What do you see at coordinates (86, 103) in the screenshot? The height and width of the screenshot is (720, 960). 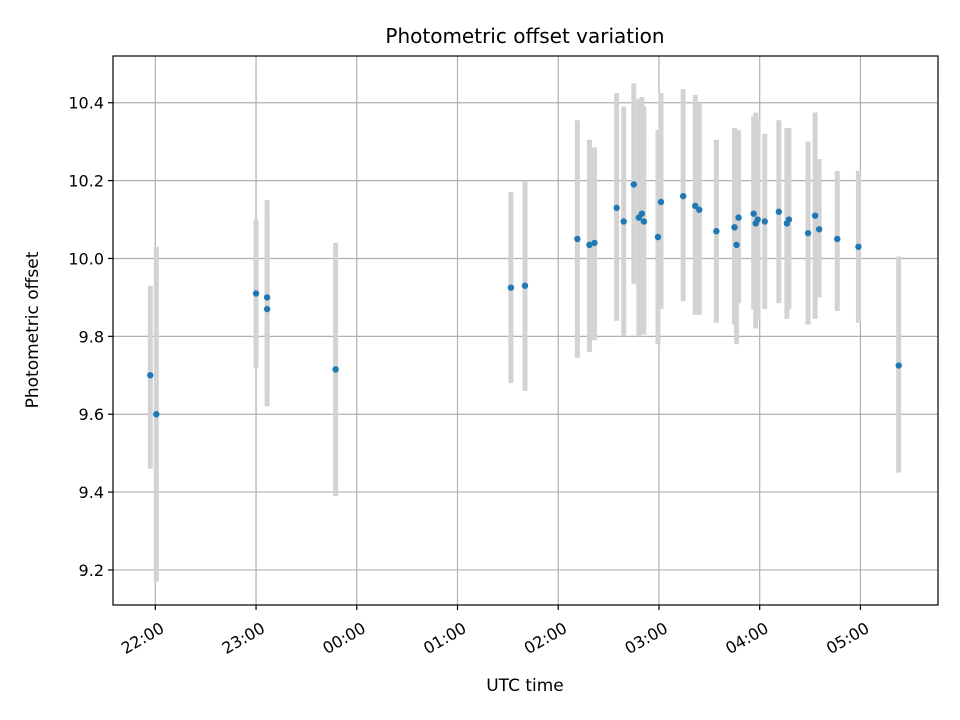 I see `y-tick-label: 10.4` at bounding box center [86, 103].